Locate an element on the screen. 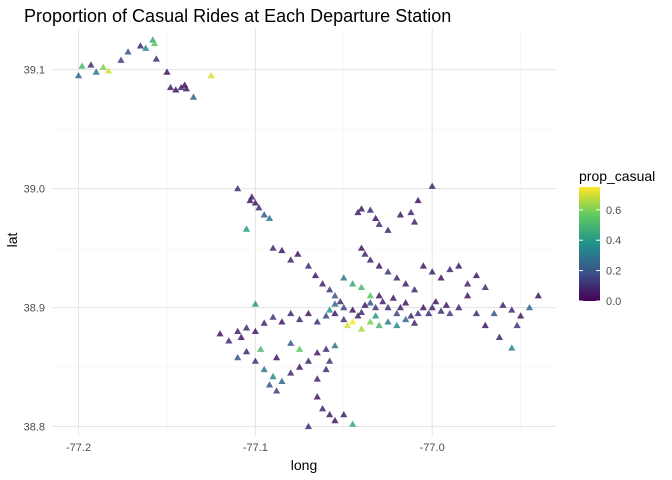 This screenshot has height=480, width=672. y-tick-label: 38.8 is located at coordinates (34, 427).